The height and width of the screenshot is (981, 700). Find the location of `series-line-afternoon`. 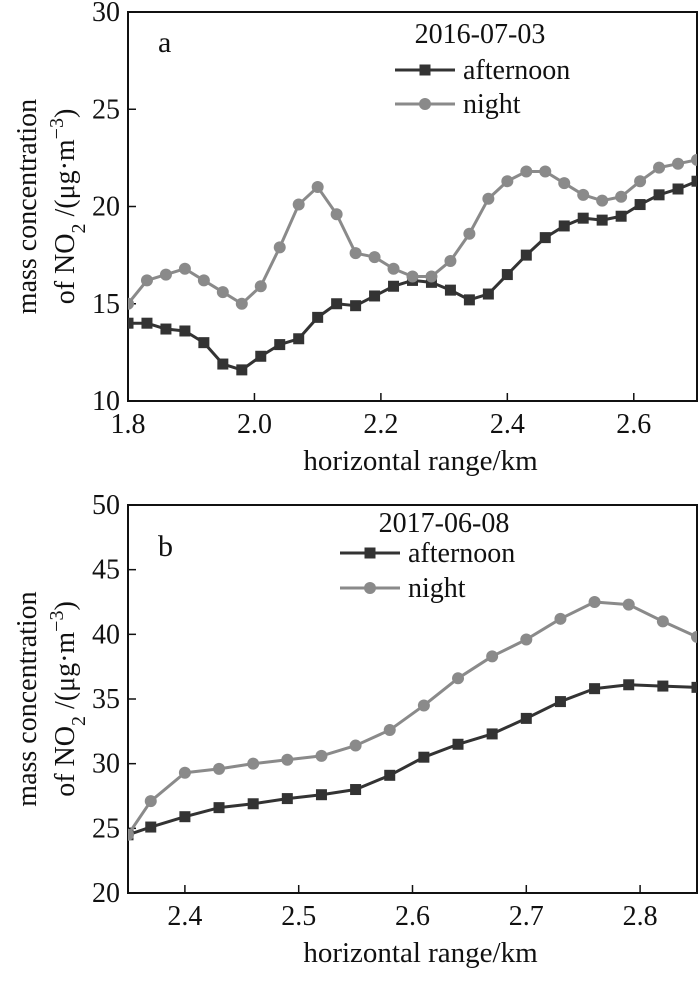

series-line-afternoon is located at coordinates (412, 760).